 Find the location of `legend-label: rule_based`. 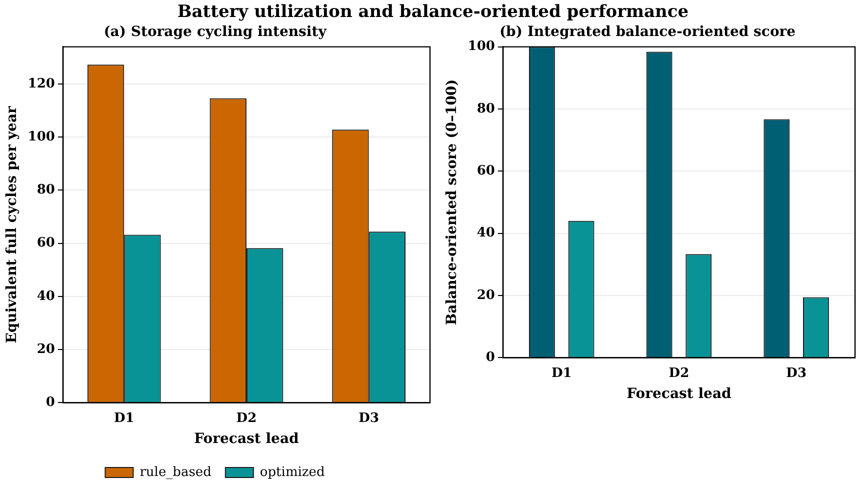

legend-label: rule_based is located at coordinates (176, 472).